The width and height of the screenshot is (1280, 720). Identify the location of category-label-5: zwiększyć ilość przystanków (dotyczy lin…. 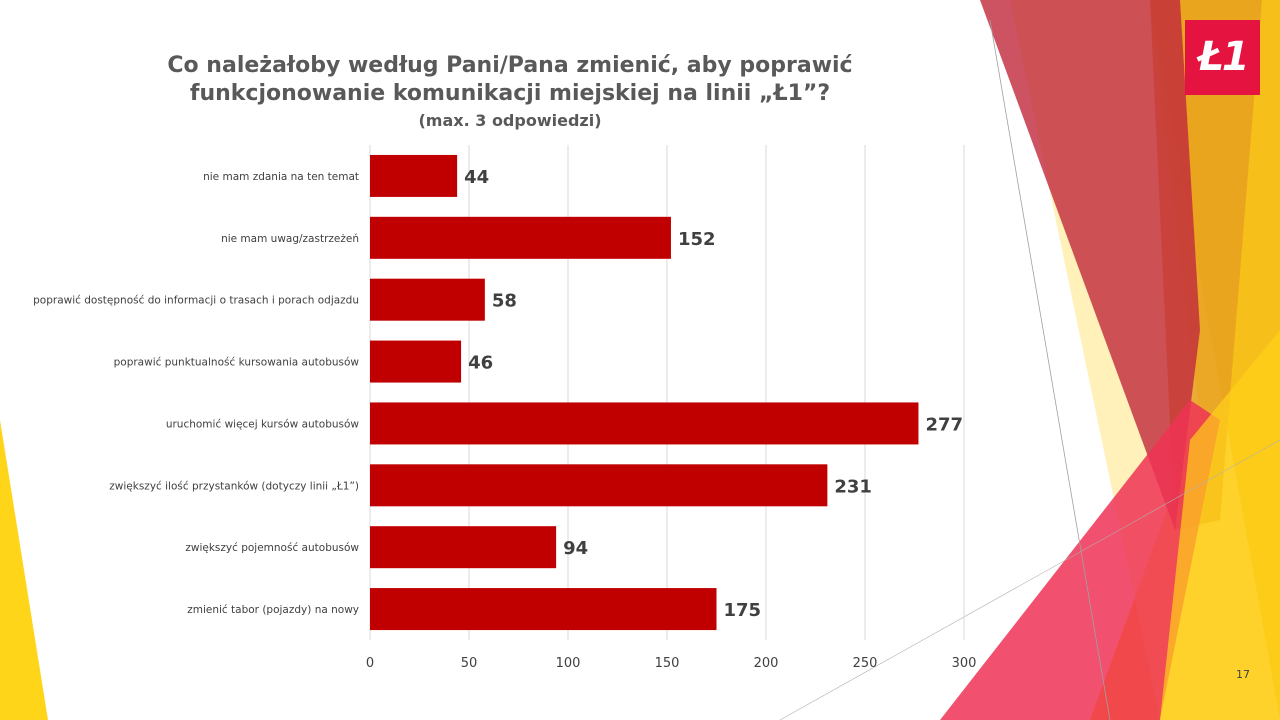
(234, 486).